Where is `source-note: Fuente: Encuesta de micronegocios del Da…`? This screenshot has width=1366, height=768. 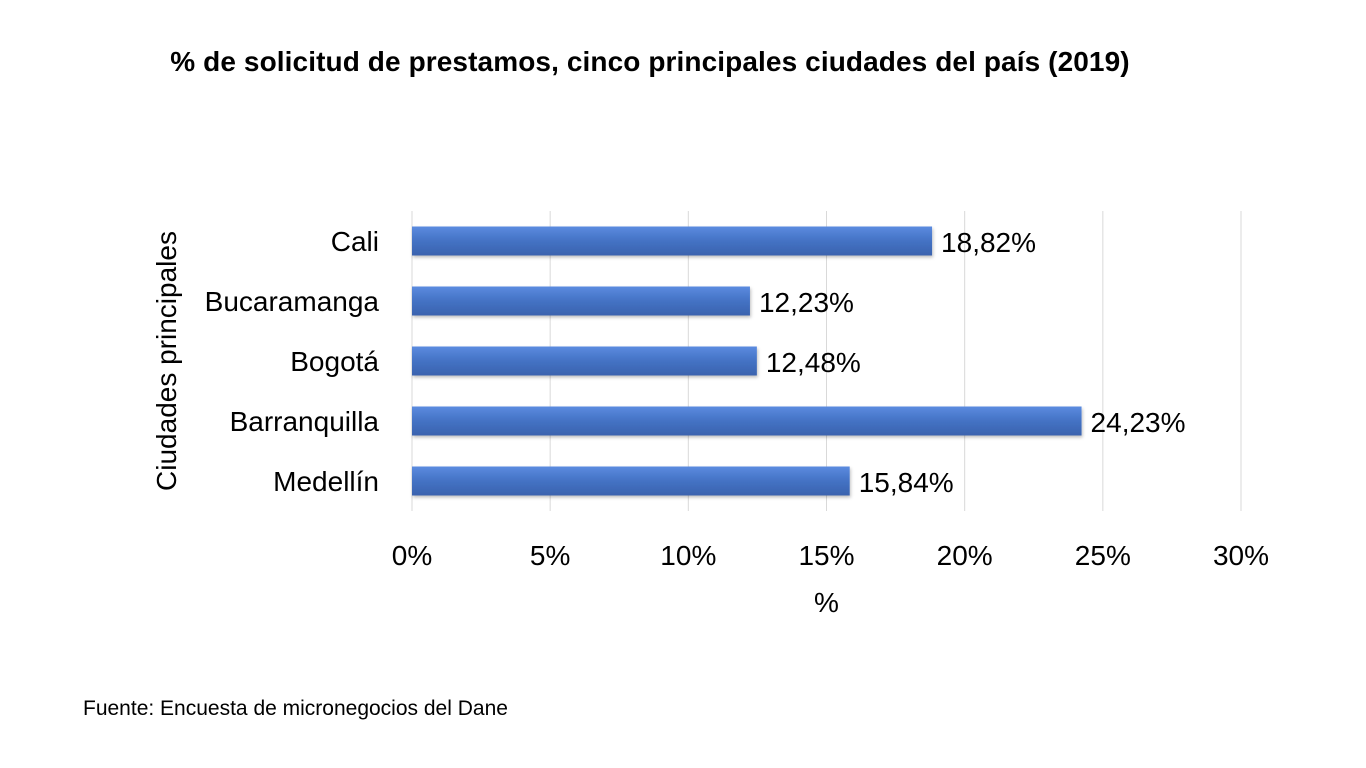 source-note: Fuente: Encuesta de micronegocios del Da… is located at coordinates (295, 708).